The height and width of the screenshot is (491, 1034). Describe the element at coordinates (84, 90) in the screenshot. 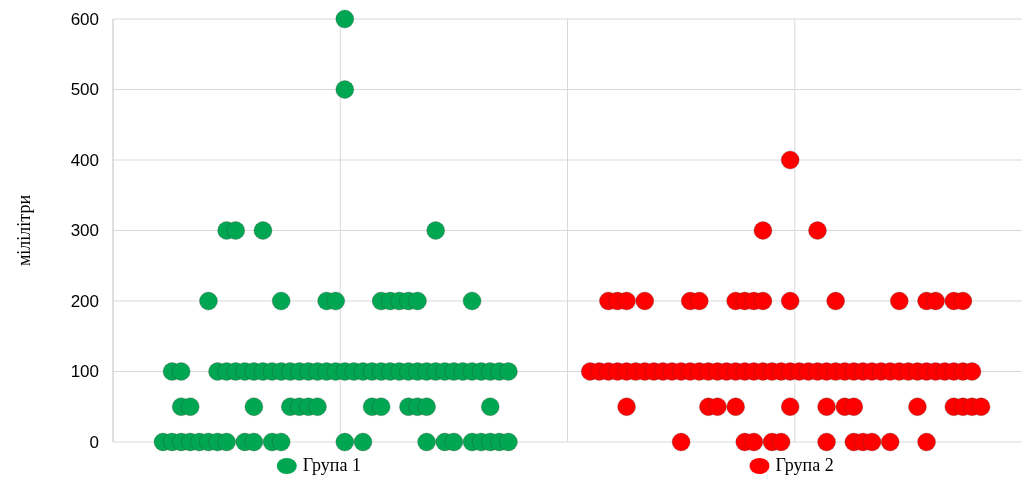

I see `y-tick-label: 500` at that location.